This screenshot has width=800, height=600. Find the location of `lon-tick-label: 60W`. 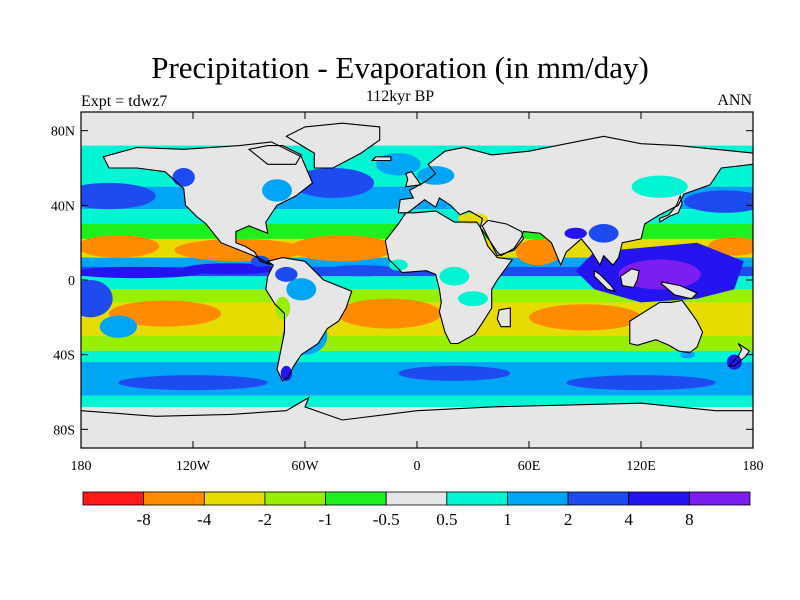

lon-tick-label: 60W is located at coordinates (305, 466).